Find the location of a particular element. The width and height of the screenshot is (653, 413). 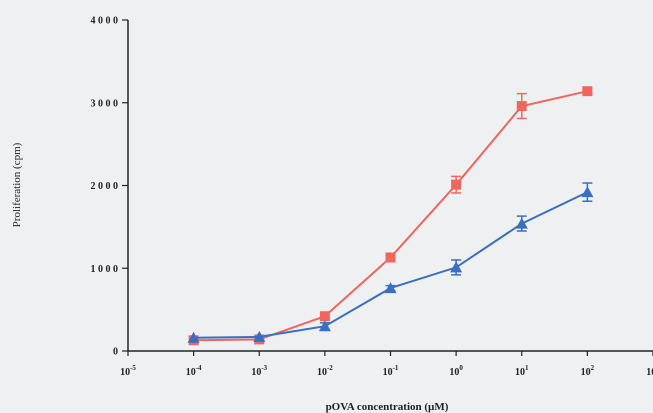

x-tick-label: 10⁻³ is located at coordinates (259, 371).